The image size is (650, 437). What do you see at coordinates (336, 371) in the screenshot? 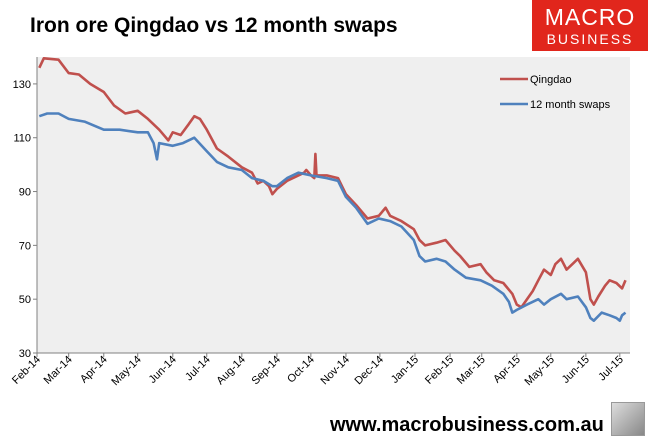
I see `x-tick-label: Nov-14` at bounding box center [336, 371].